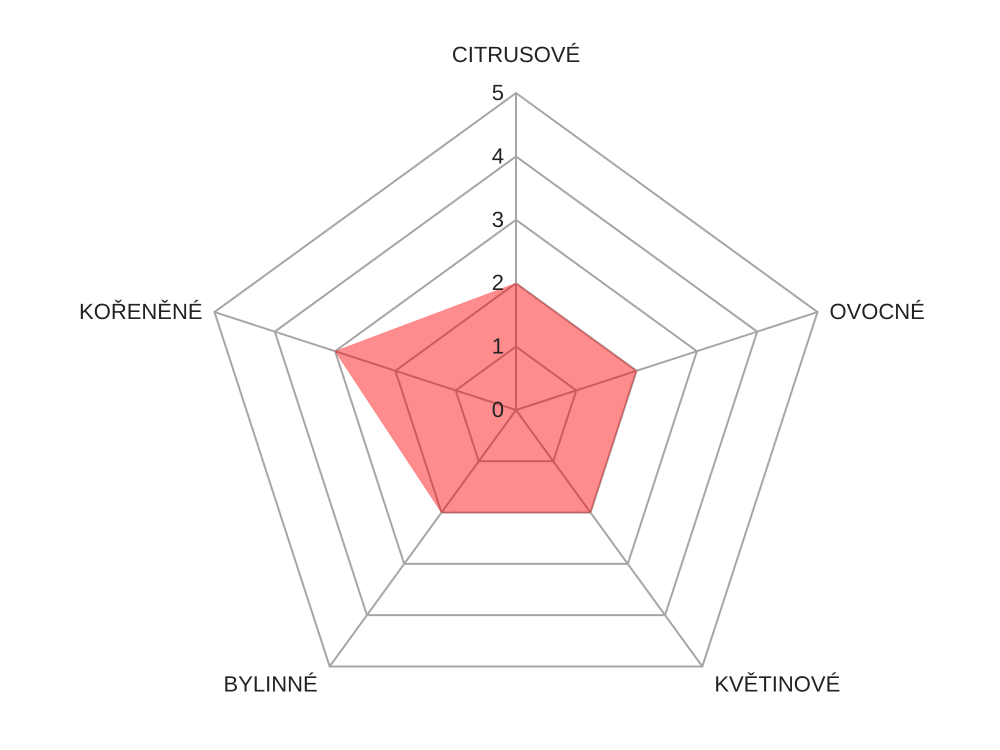  I want to click on y-tick-label: 3, so click(498, 219).